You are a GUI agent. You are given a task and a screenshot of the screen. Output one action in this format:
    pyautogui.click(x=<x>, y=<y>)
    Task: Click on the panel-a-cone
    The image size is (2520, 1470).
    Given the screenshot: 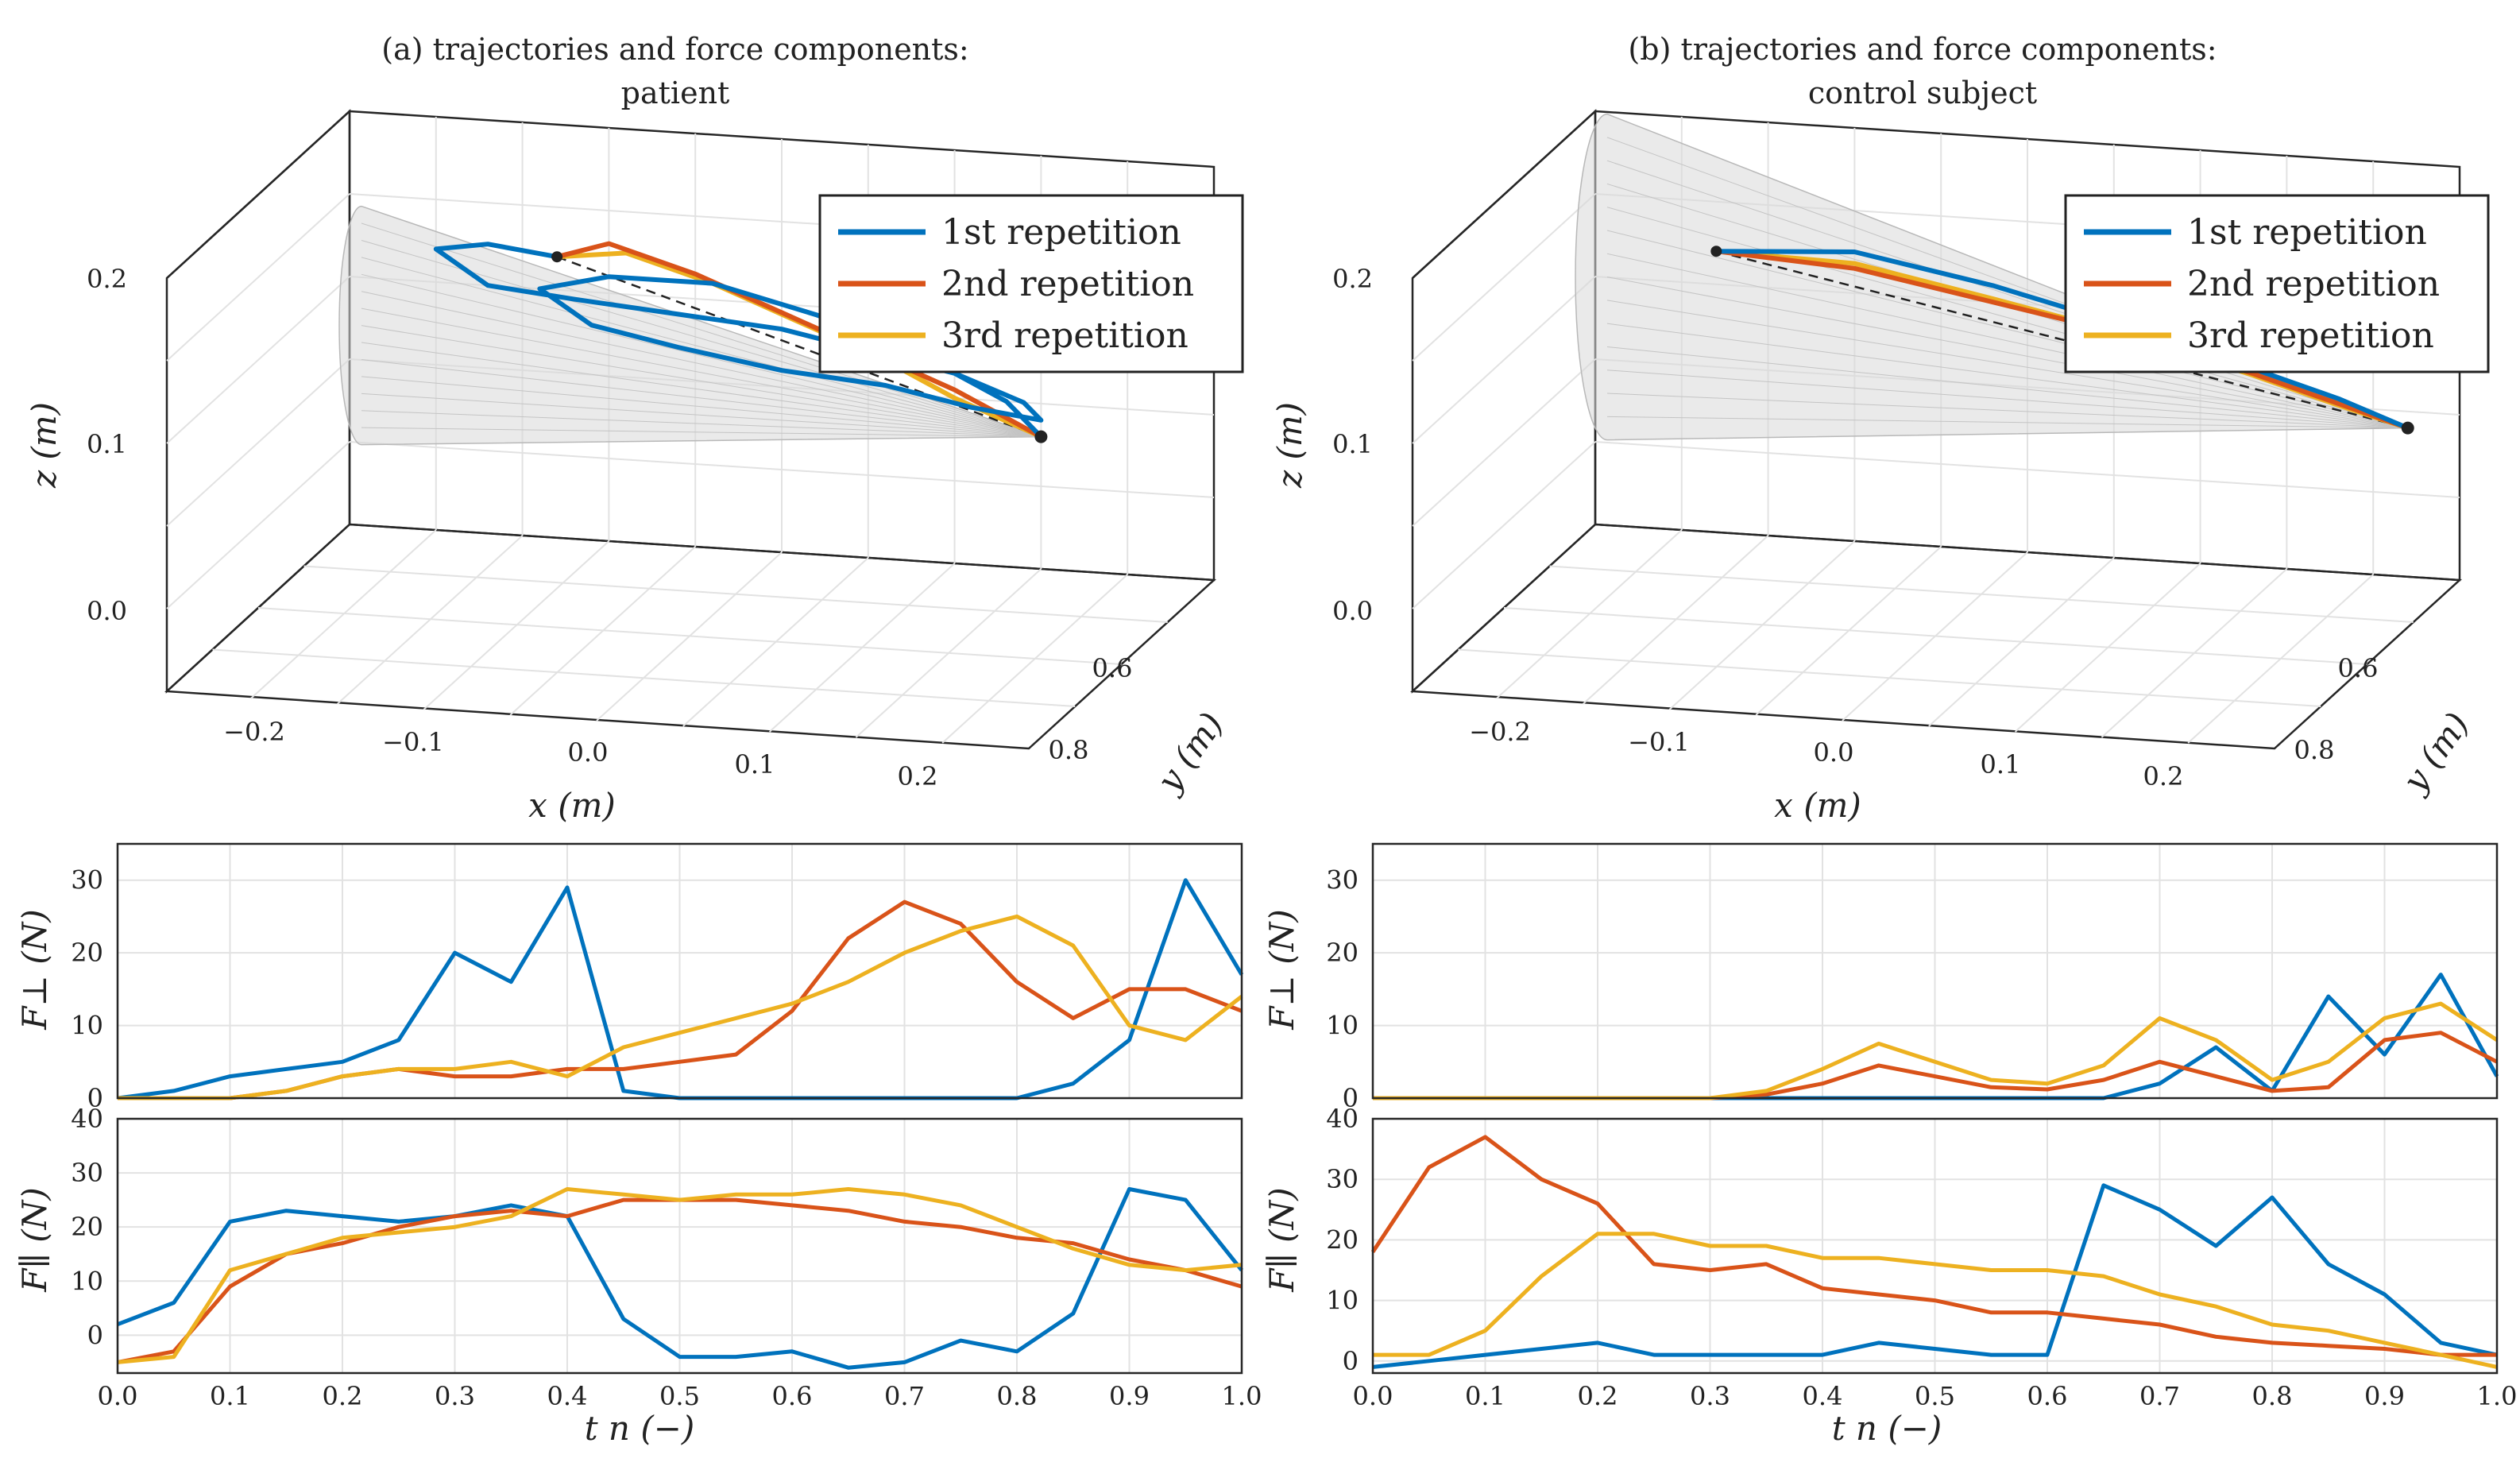 What is the action you would take?
    pyautogui.click(x=690, y=325)
    